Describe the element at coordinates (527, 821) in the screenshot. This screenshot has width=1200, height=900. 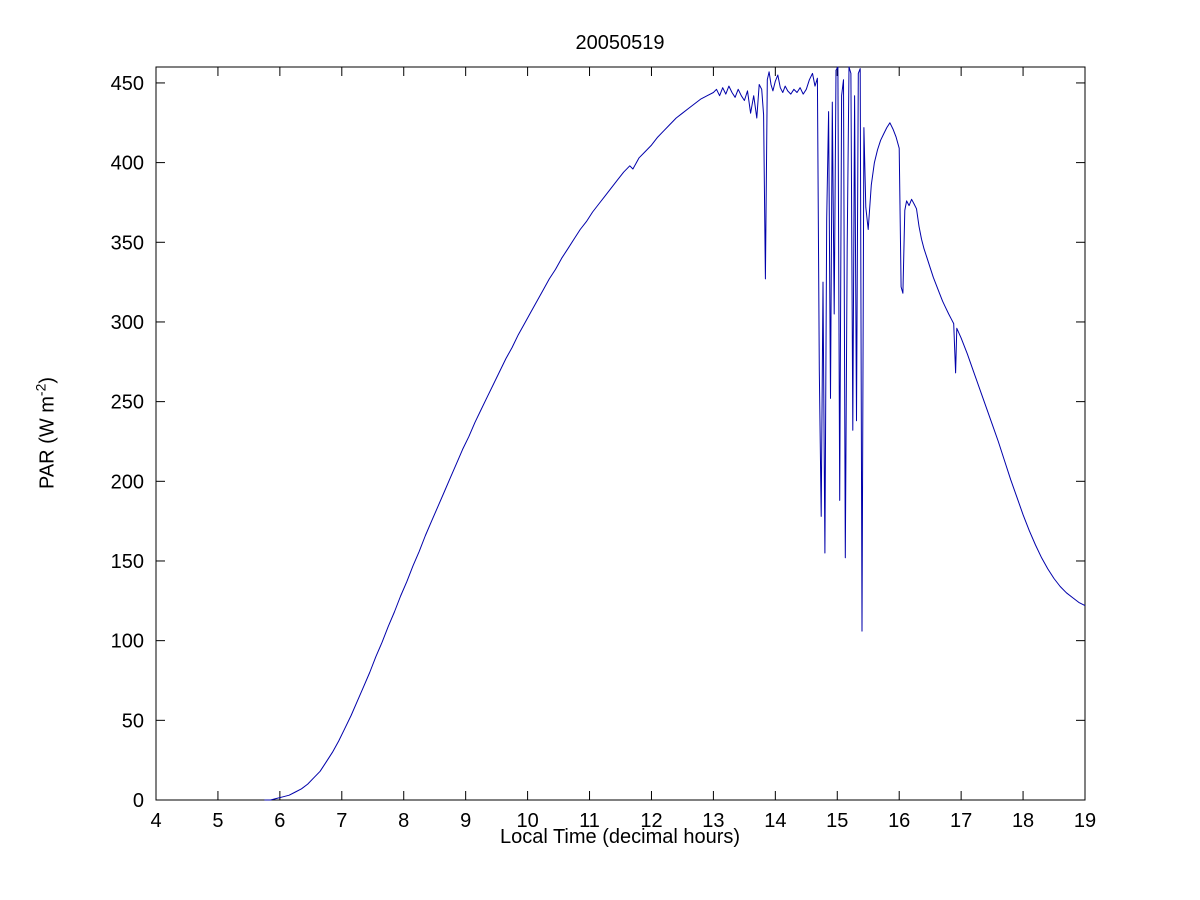
I see `x-tick-label: 10` at that location.